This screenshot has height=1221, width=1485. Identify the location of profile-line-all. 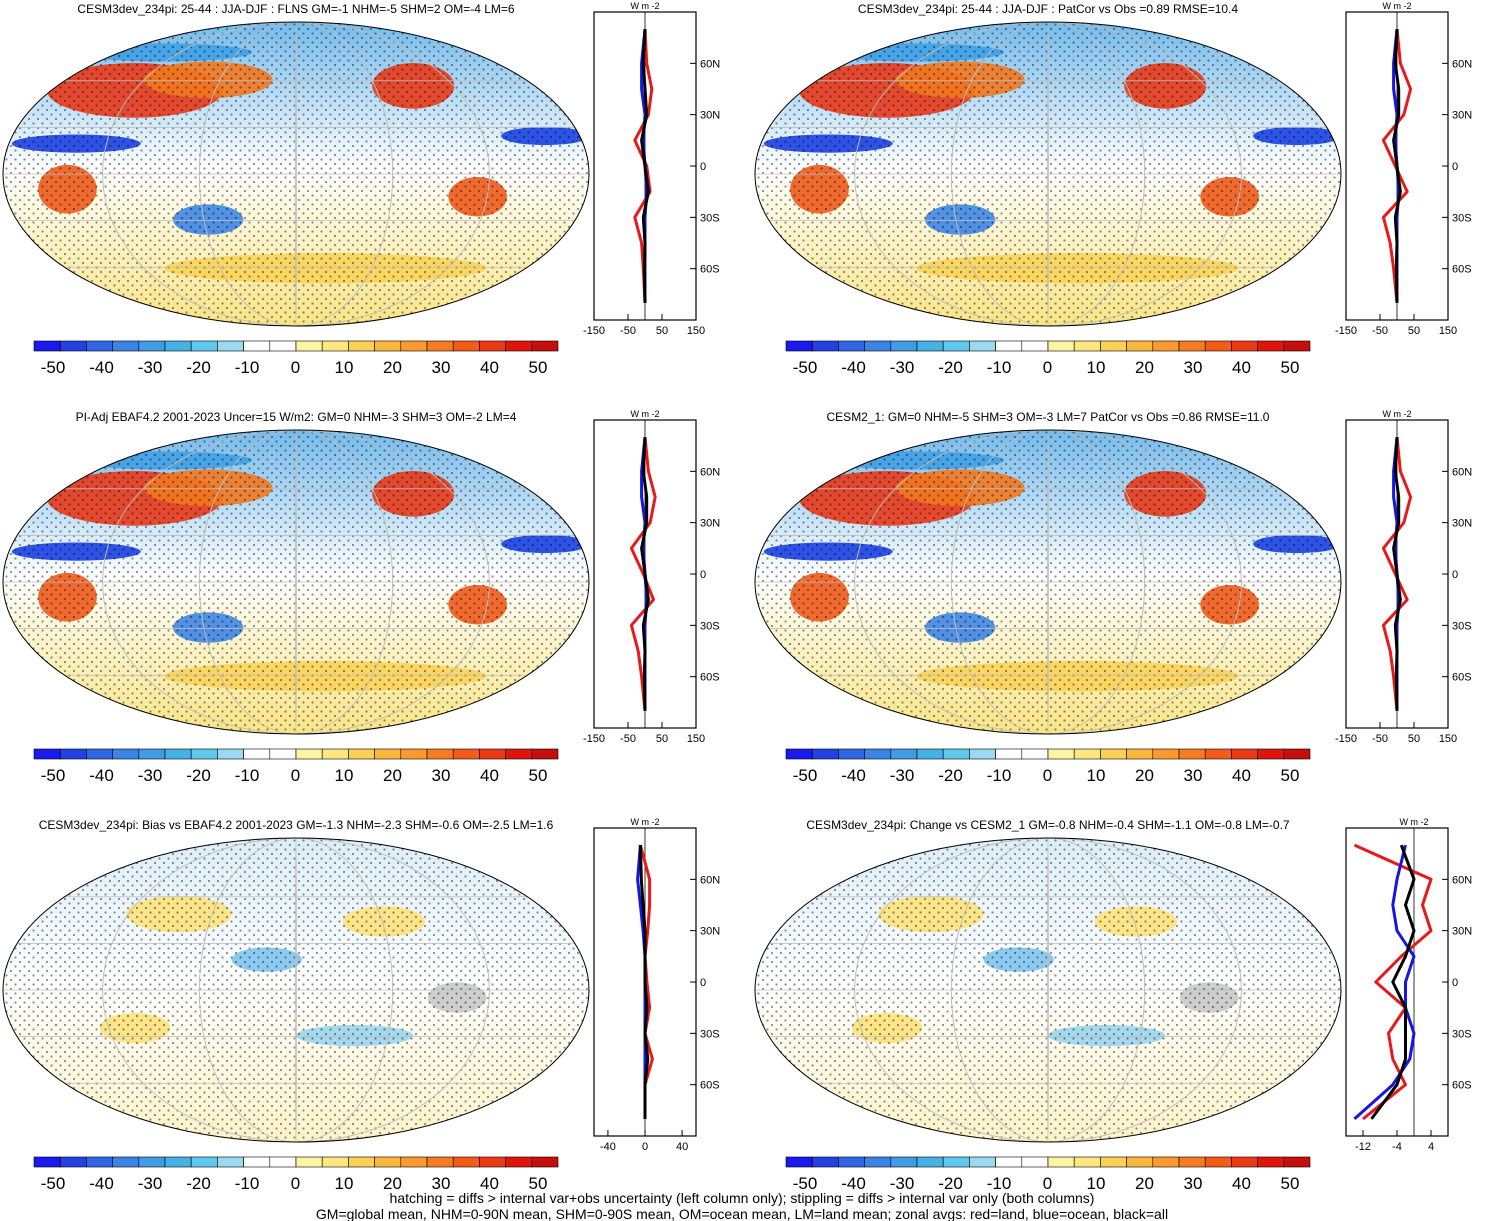
(645, 574).